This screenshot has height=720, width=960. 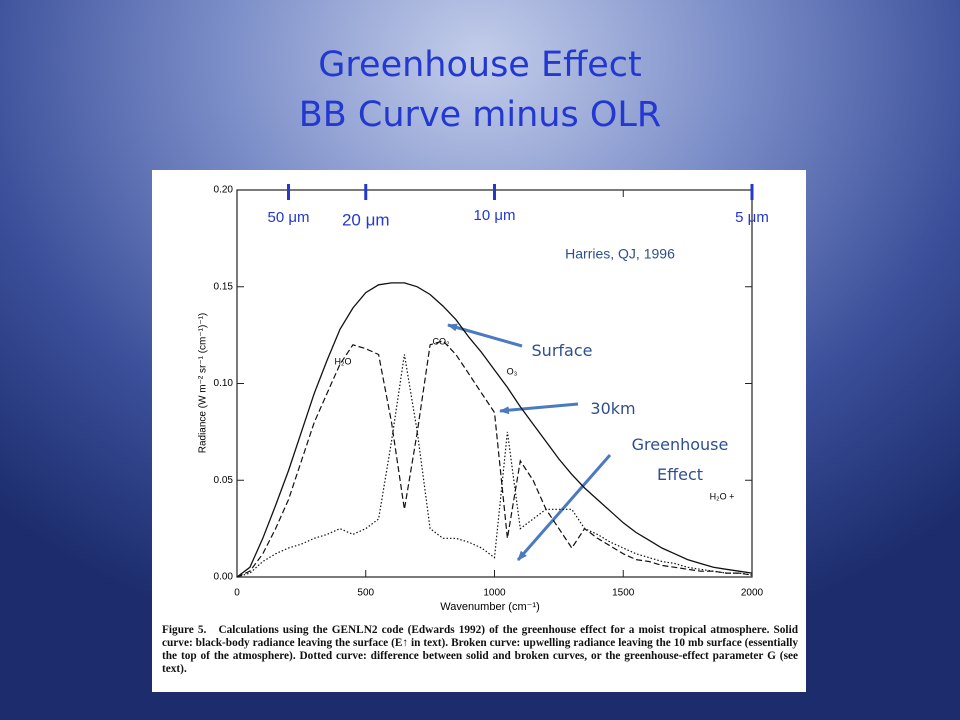 I want to click on x-tick-label: 1000, so click(x=494, y=593).